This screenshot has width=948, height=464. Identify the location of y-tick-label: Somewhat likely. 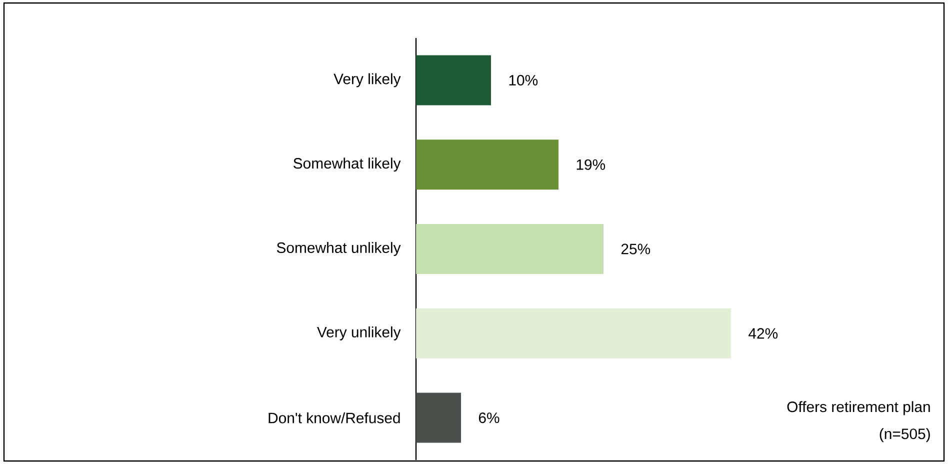
(347, 165).